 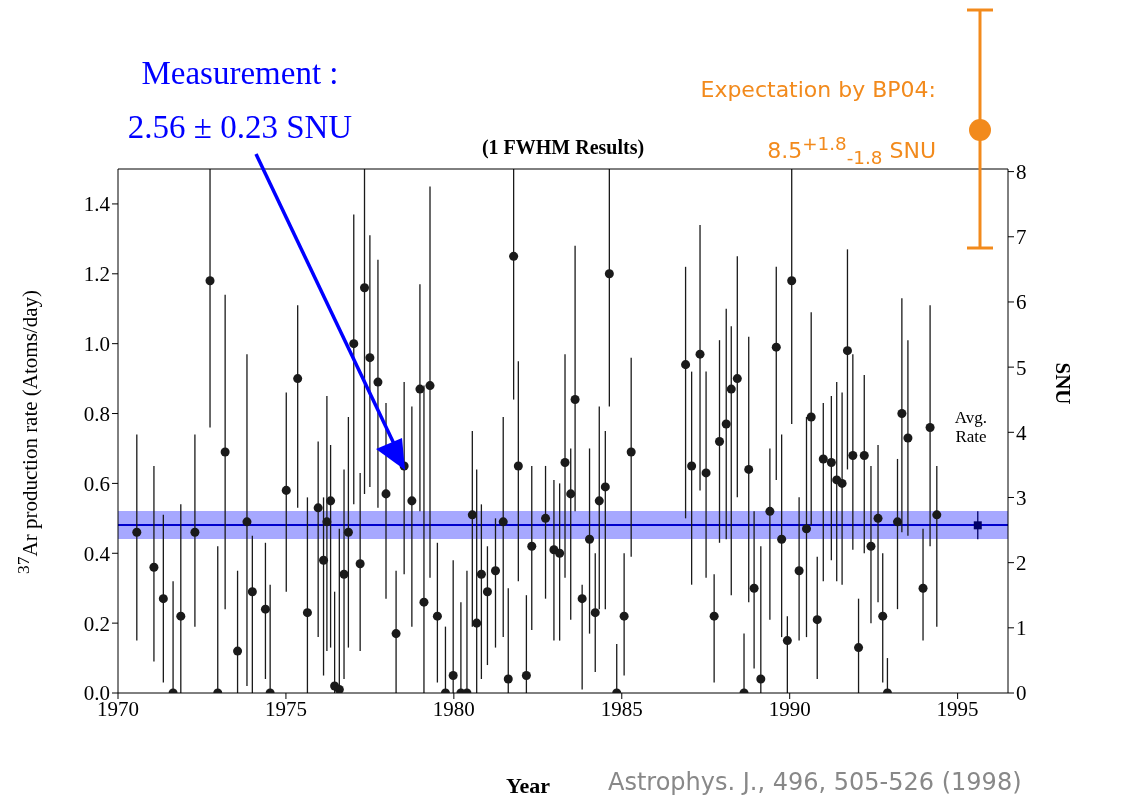 What do you see at coordinates (285, 708) in the screenshot?
I see `x-tick-label: 1975` at bounding box center [285, 708].